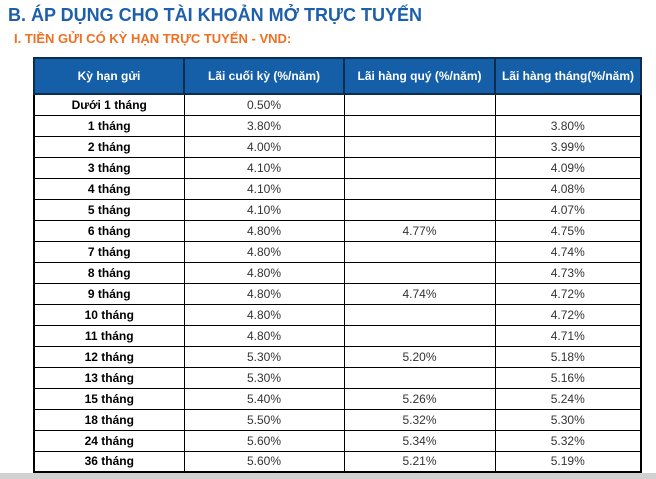 This screenshot has width=656, height=479. What do you see at coordinates (419, 398) in the screenshot?
I see `cell-quarterly-rate: 5.26%` at bounding box center [419, 398].